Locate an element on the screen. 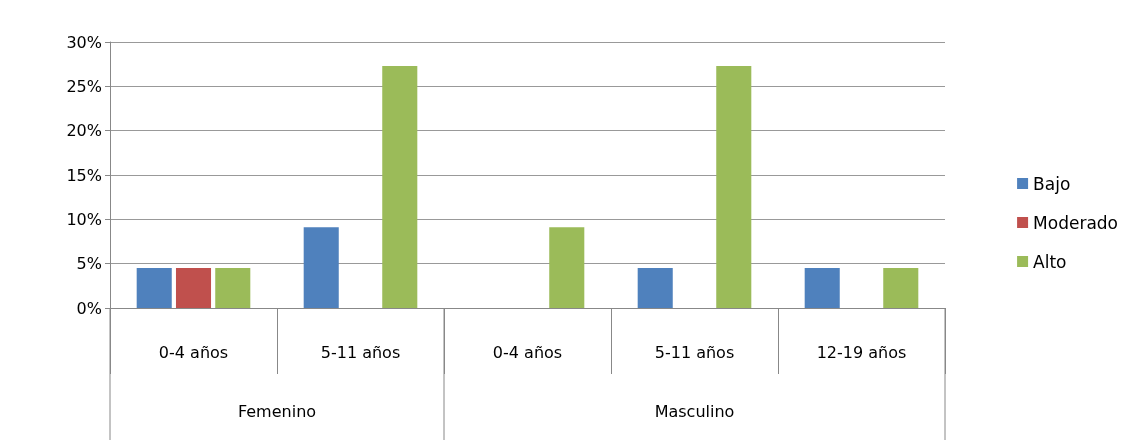  text: Masculino is located at coordinates (694, 411).